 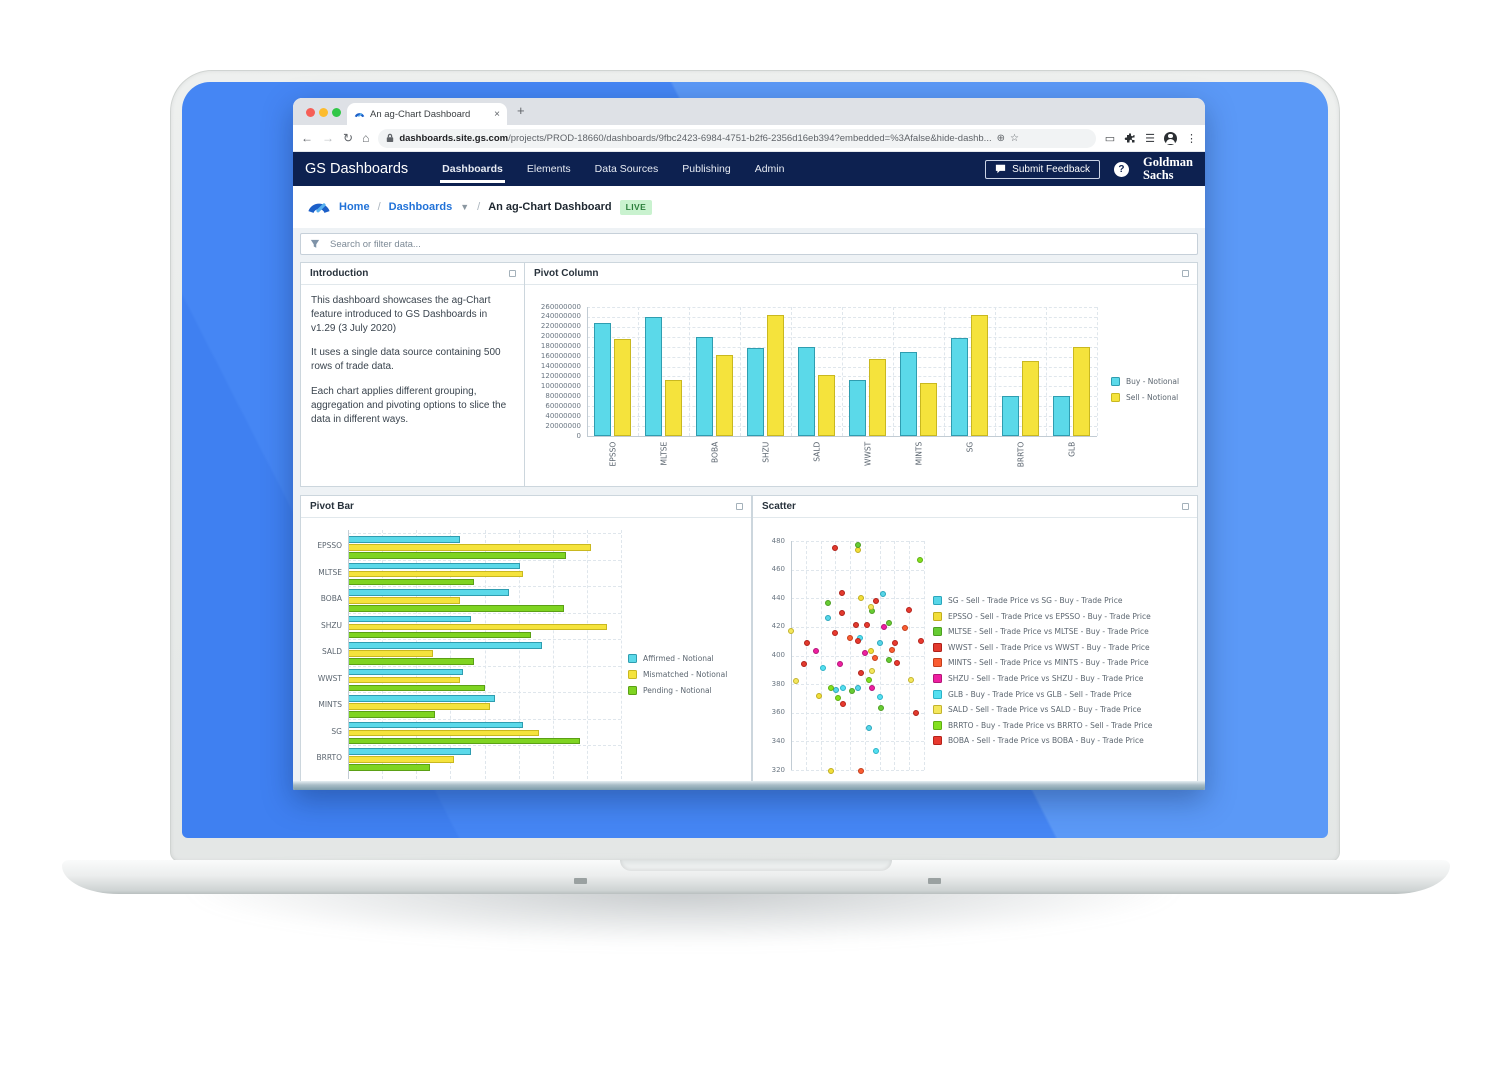 What do you see at coordinates (677, 674) in the screenshot?
I see `legend-item: Mismatched - Notional` at bounding box center [677, 674].